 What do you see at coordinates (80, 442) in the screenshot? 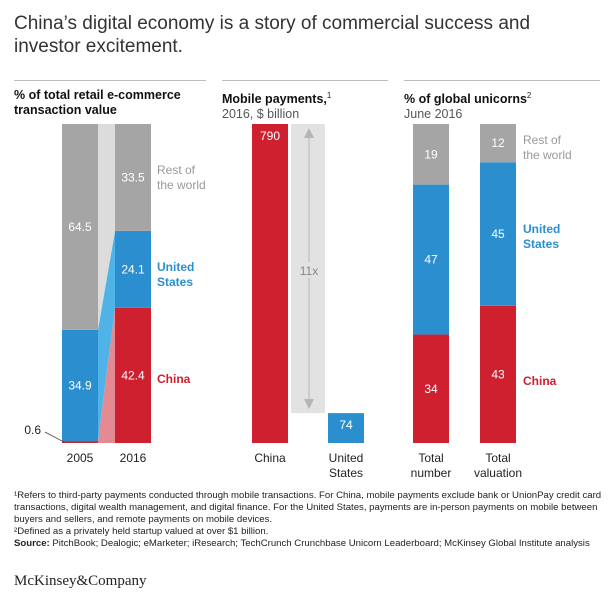
I see `ecommerce-bar-2005-china` at bounding box center [80, 442].